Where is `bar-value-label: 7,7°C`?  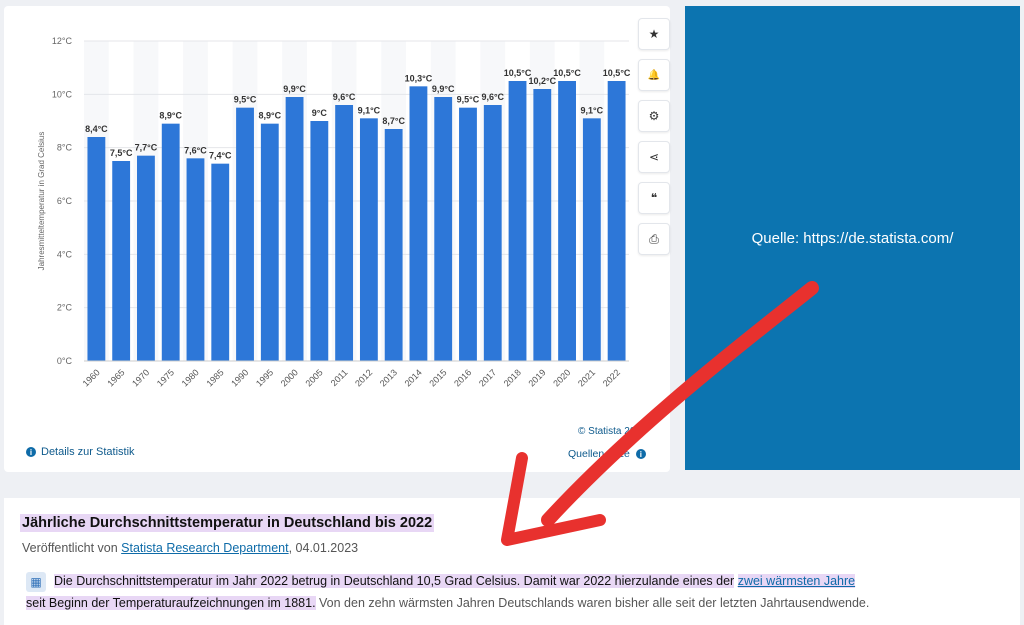
bar-value-label: 7,7°C is located at coordinates (146, 148).